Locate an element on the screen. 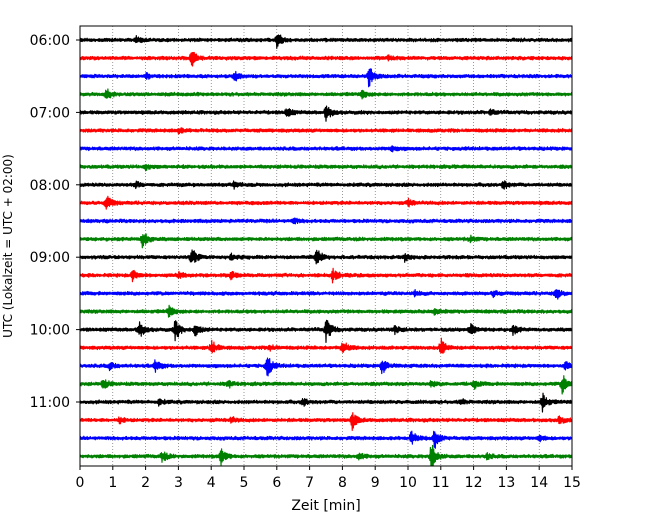 The width and height of the screenshot is (650, 520). x-axis: 0 1 2 3 4 5 6 7 8 9 10 11 12 13 14 15 is located at coordinates (328, 478).